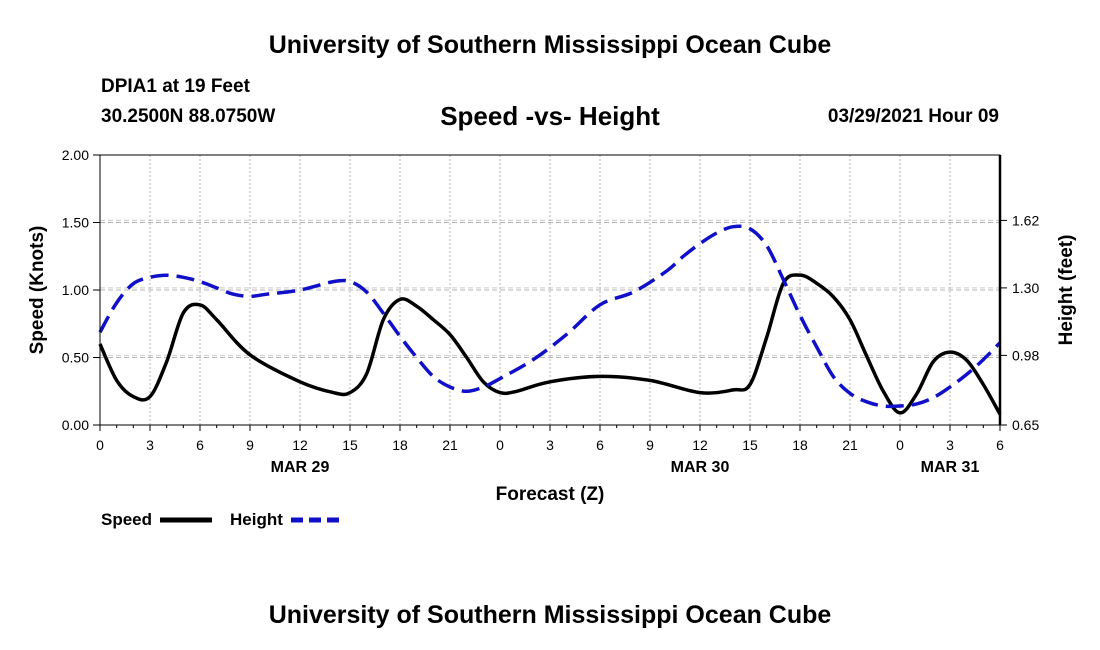 This screenshot has height=650, width=1100. What do you see at coordinates (1025, 220) in the screenshot?
I see `y2-tick-label: 1.62` at bounding box center [1025, 220].